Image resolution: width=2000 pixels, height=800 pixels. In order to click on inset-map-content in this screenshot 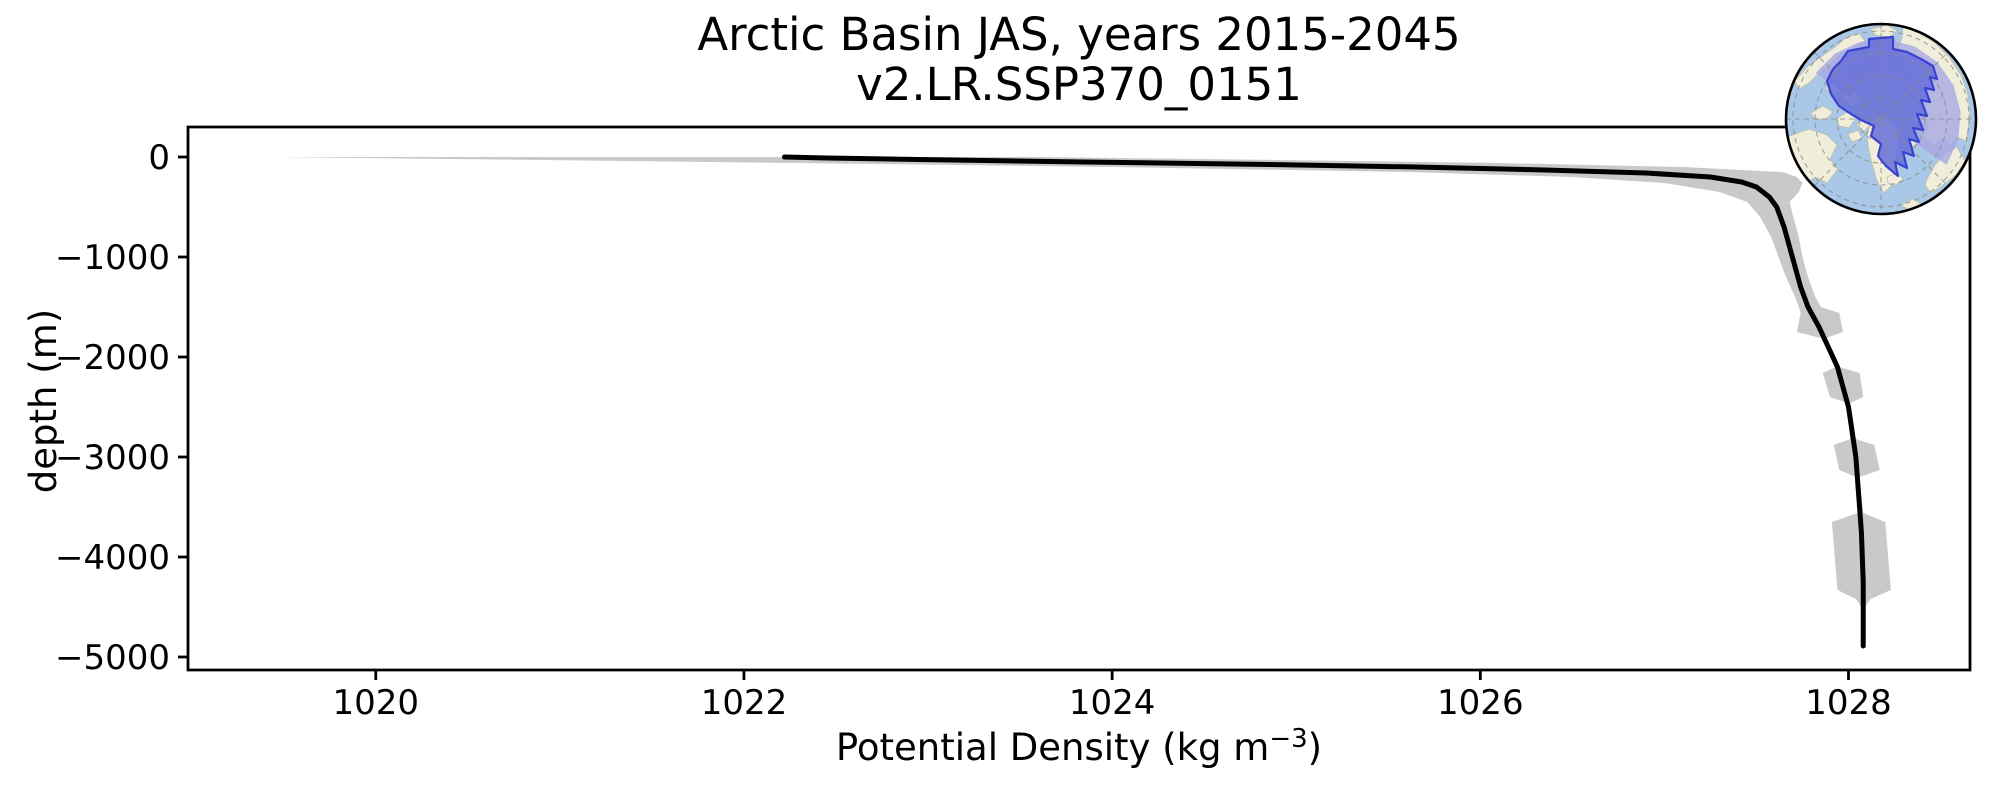, I will do `click(1881, 119)`.